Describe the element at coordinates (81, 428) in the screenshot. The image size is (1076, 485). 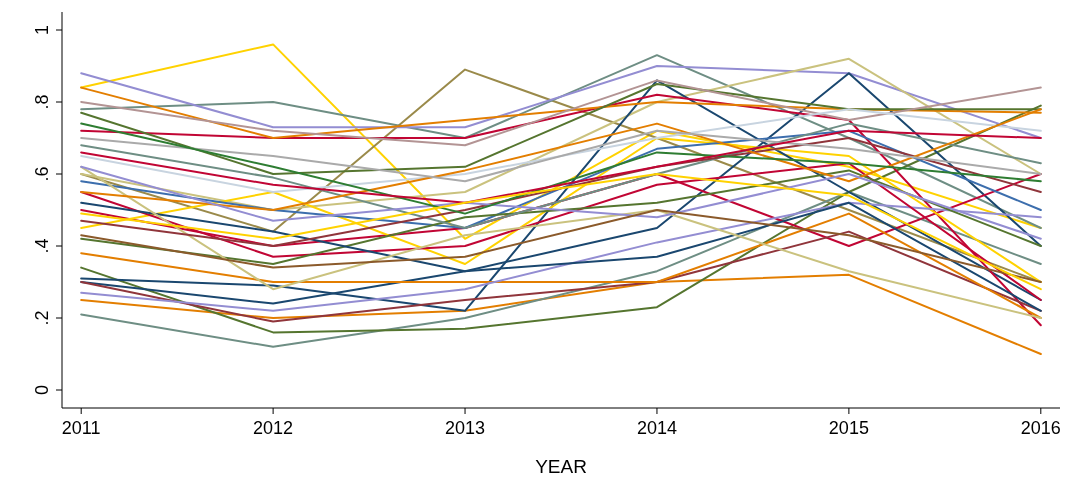
I see `x-tick-label: 2011` at that location.